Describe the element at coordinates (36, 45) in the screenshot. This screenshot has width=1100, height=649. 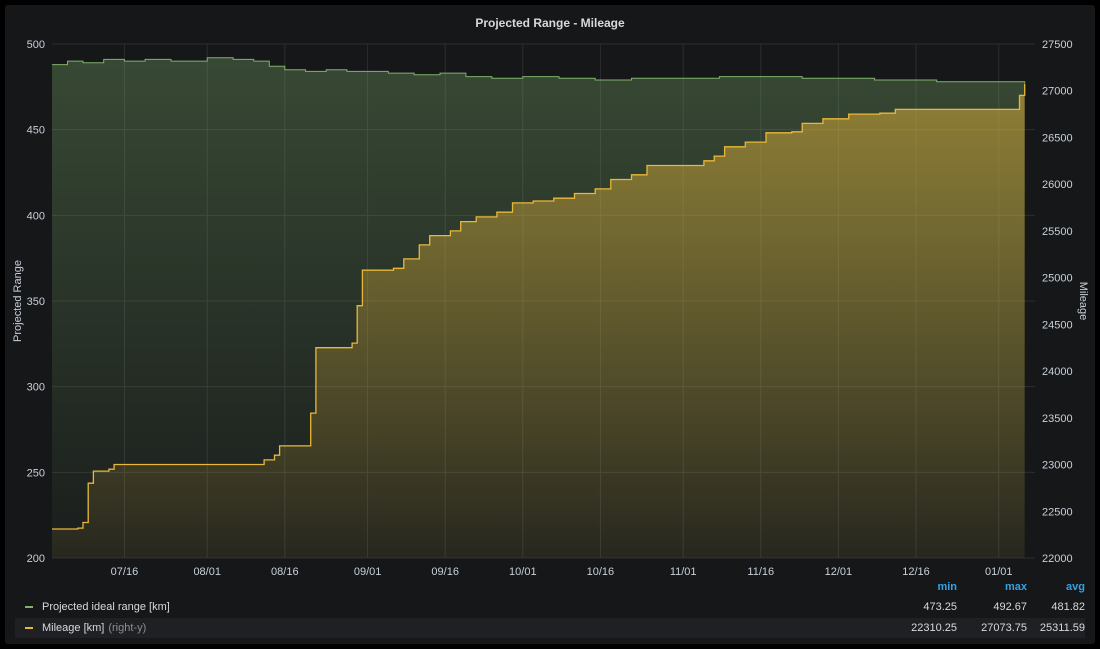
I see `y-left-tick-label: 500` at that location.